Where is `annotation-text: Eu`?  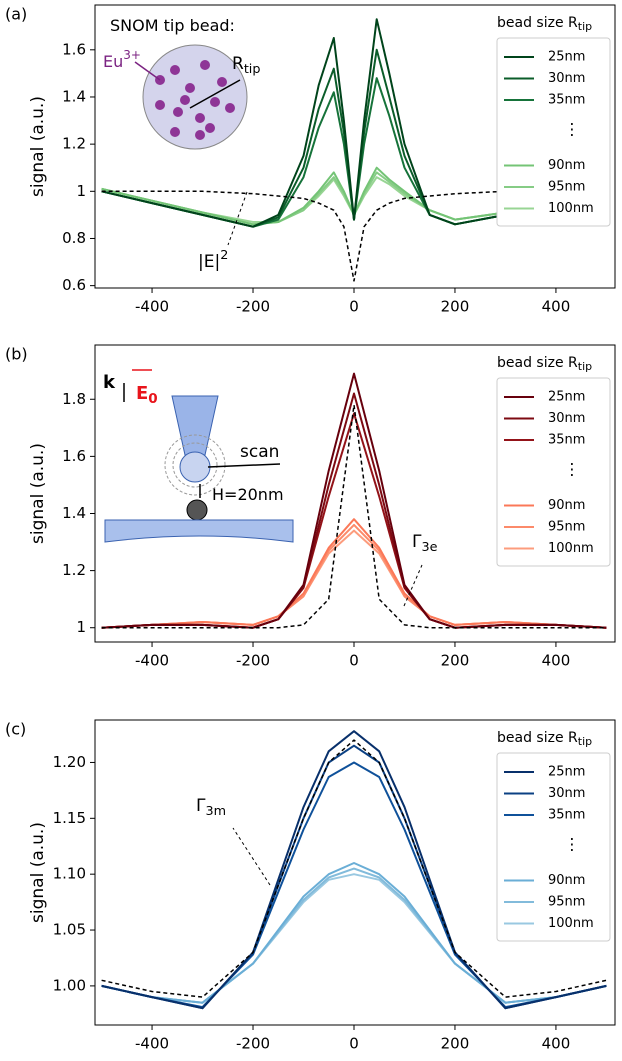 annotation-text: Eu is located at coordinates (113, 61).